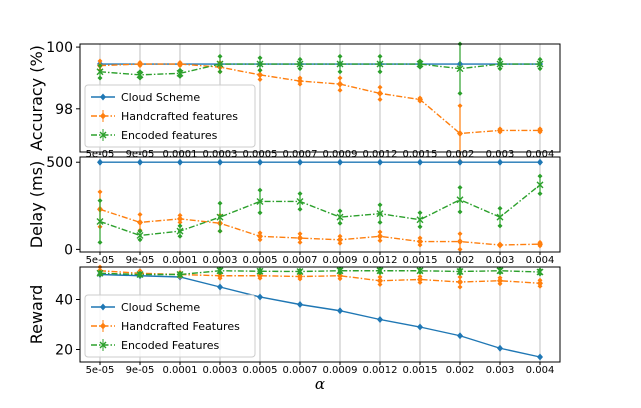 The image size is (641, 408). Describe the element at coordinates (180, 370) in the screenshot. I see `x-tick-label: 0.0001` at that location.